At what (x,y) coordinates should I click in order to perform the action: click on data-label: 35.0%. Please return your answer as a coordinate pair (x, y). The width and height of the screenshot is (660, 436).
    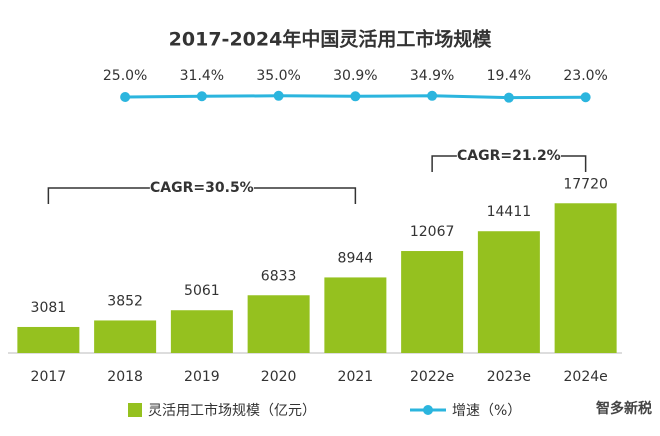
    Looking at the image, I should click on (278, 76).